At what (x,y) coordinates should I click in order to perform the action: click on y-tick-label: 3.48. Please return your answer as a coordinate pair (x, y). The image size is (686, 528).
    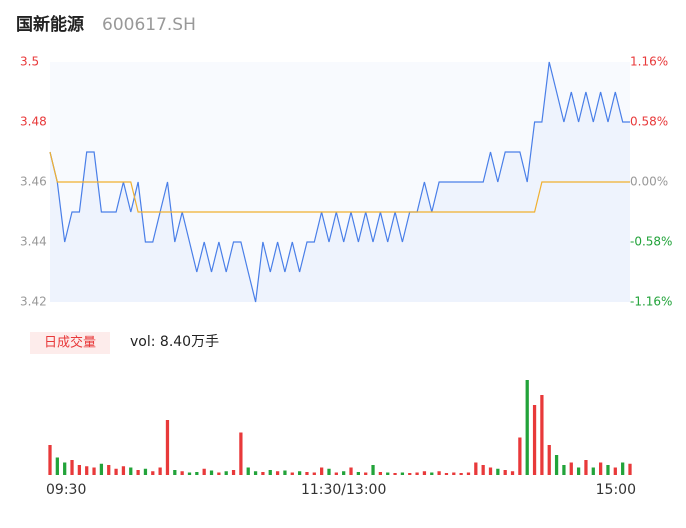
    Looking at the image, I should click on (33, 122).